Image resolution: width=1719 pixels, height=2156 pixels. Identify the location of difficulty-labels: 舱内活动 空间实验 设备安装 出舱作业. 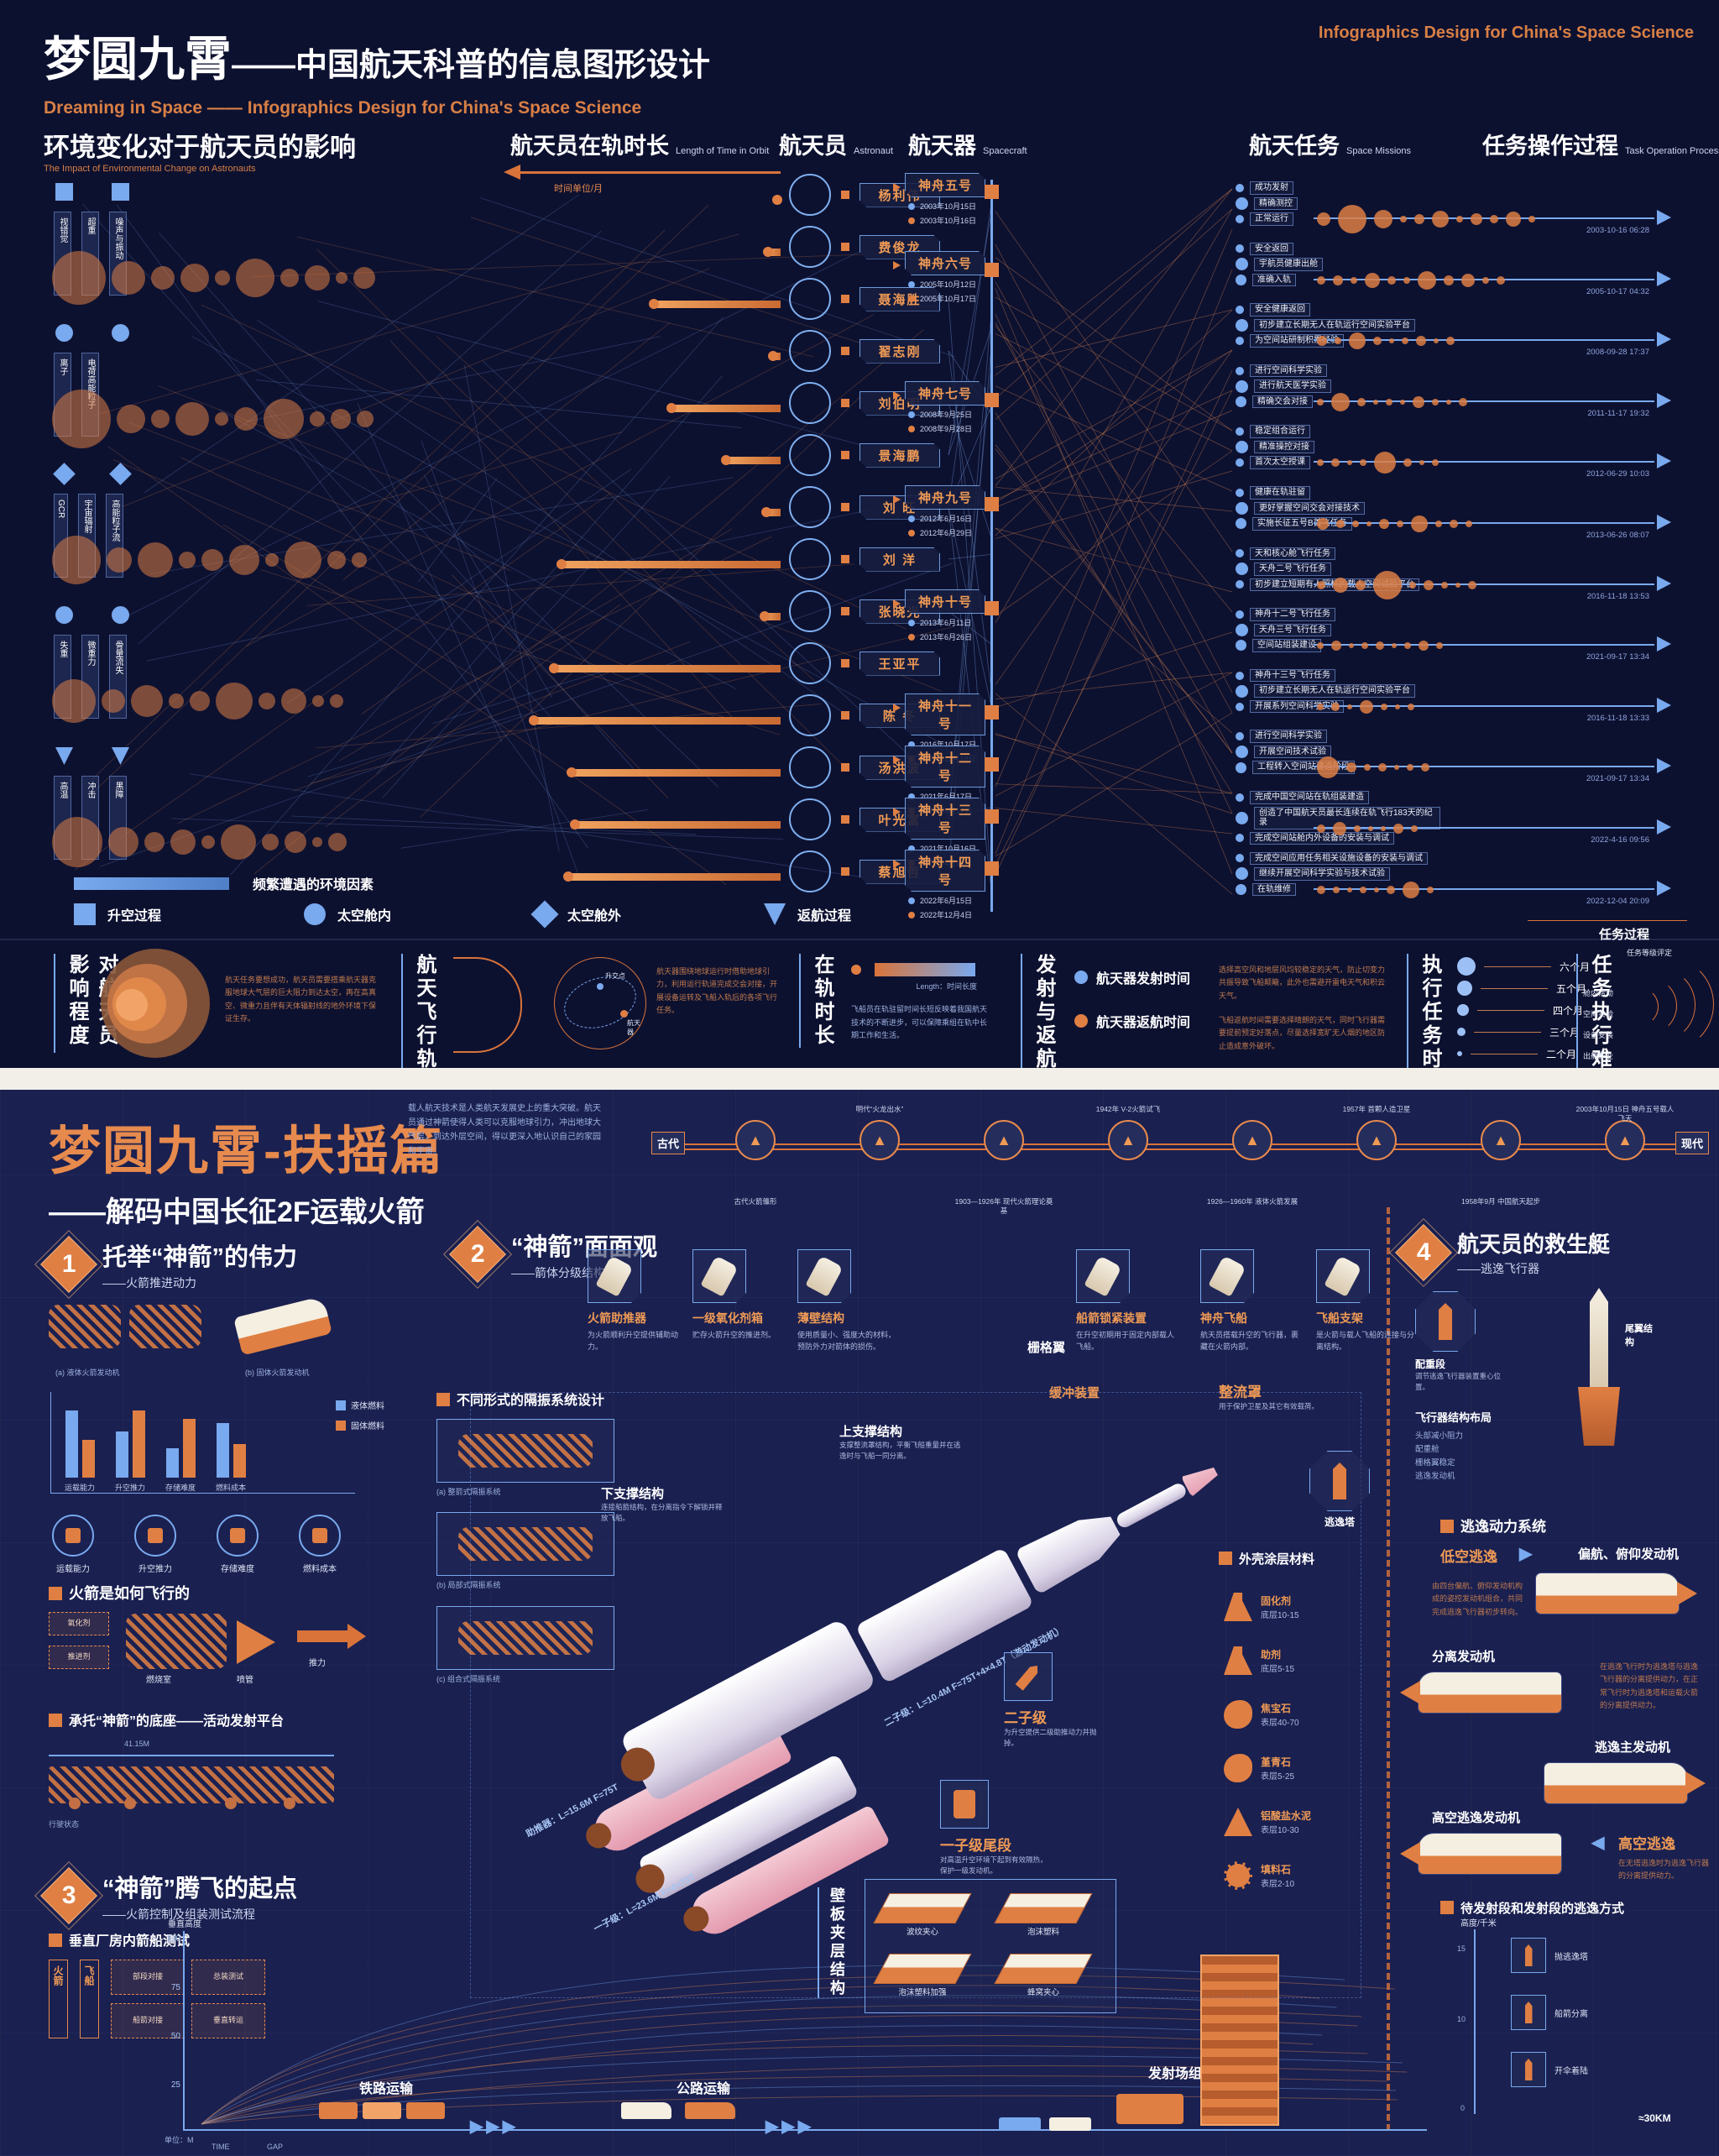
(1598, 1024).